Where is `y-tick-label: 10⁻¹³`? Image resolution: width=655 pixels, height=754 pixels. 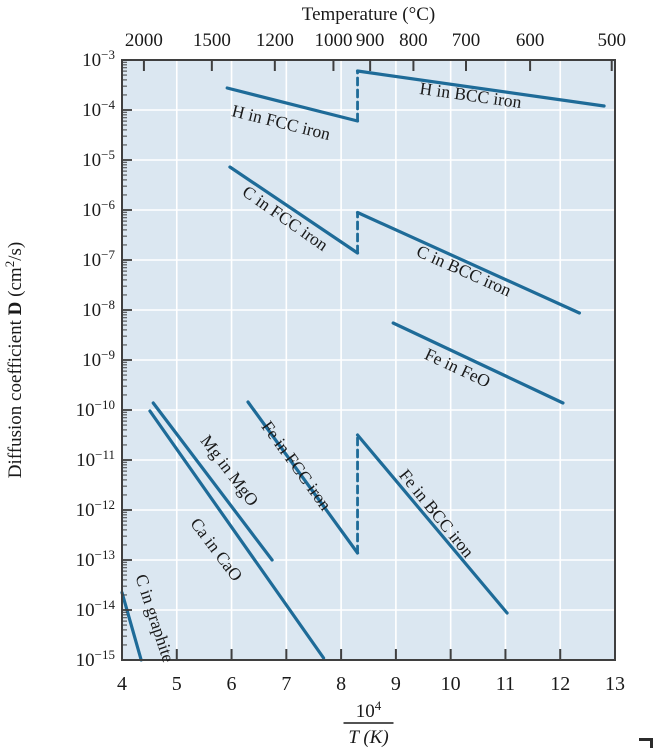
y-tick-label: 10⁻¹³ is located at coordinates (95, 559).